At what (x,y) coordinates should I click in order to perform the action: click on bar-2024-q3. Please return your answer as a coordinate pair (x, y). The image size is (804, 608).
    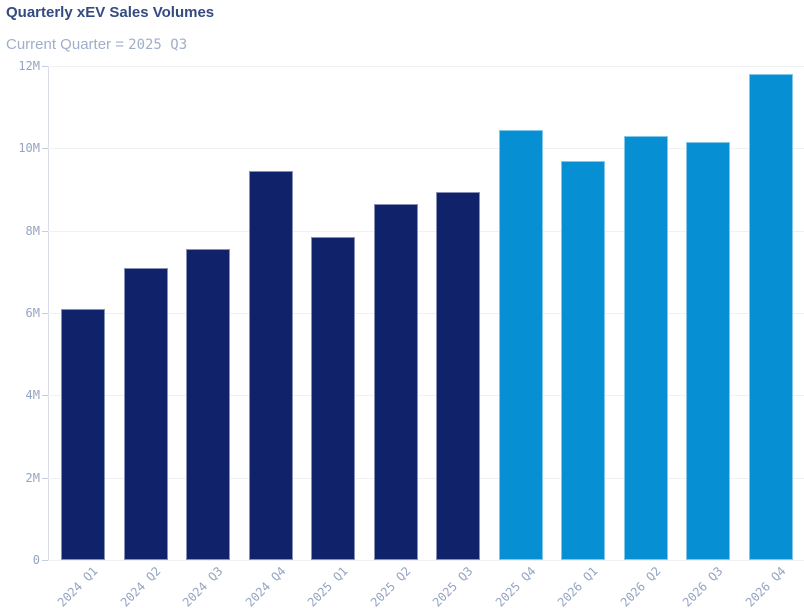
    Looking at the image, I should click on (208, 404).